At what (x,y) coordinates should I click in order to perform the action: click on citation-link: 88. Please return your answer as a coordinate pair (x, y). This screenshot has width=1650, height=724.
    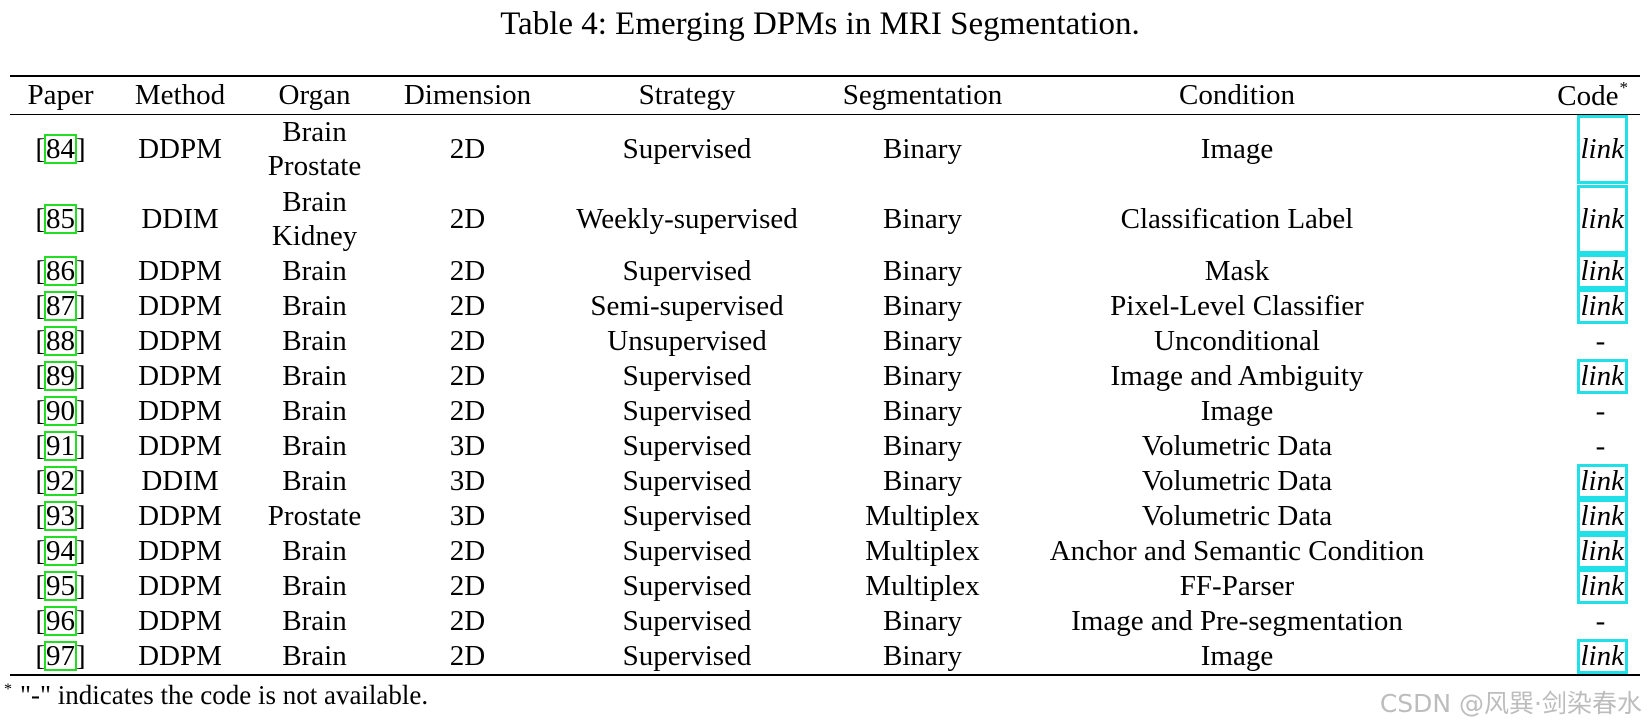
    Looking at the image, I should click on (60, 341).